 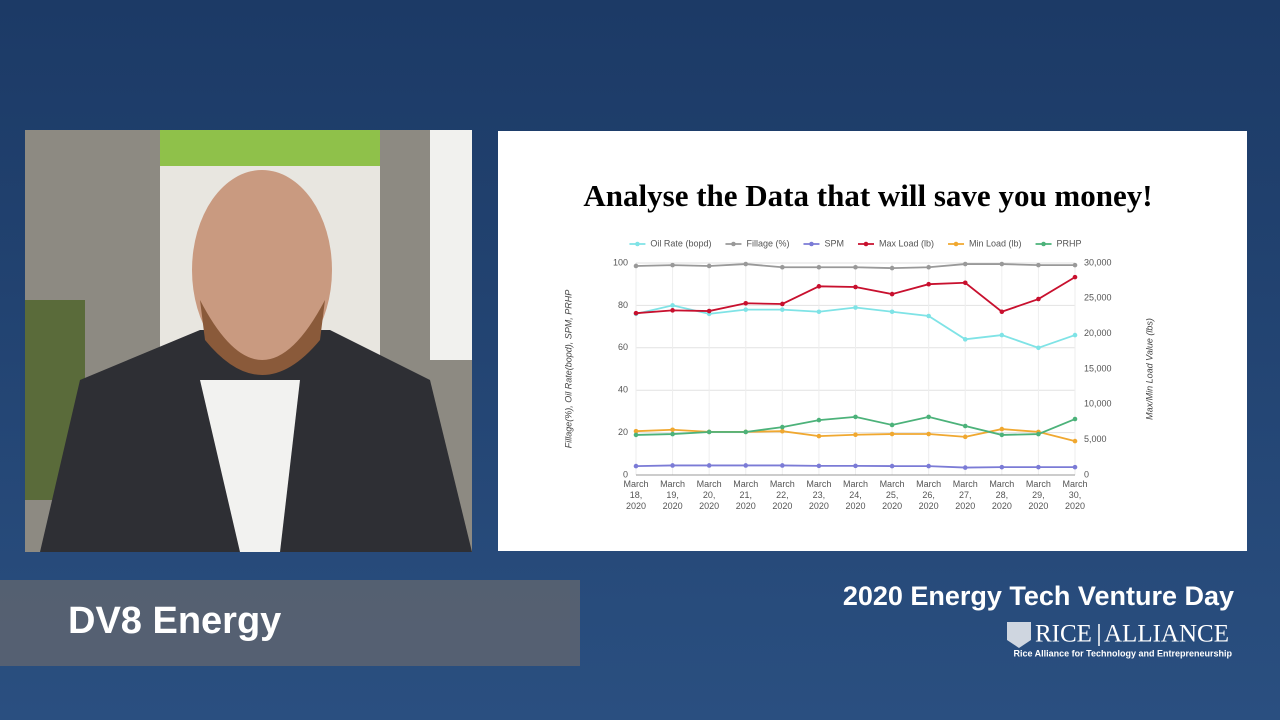 What do you see at coordinates (623, 390) in the screenshot?
I see `y-tick-label: 40` at bounding box center [623, 390].